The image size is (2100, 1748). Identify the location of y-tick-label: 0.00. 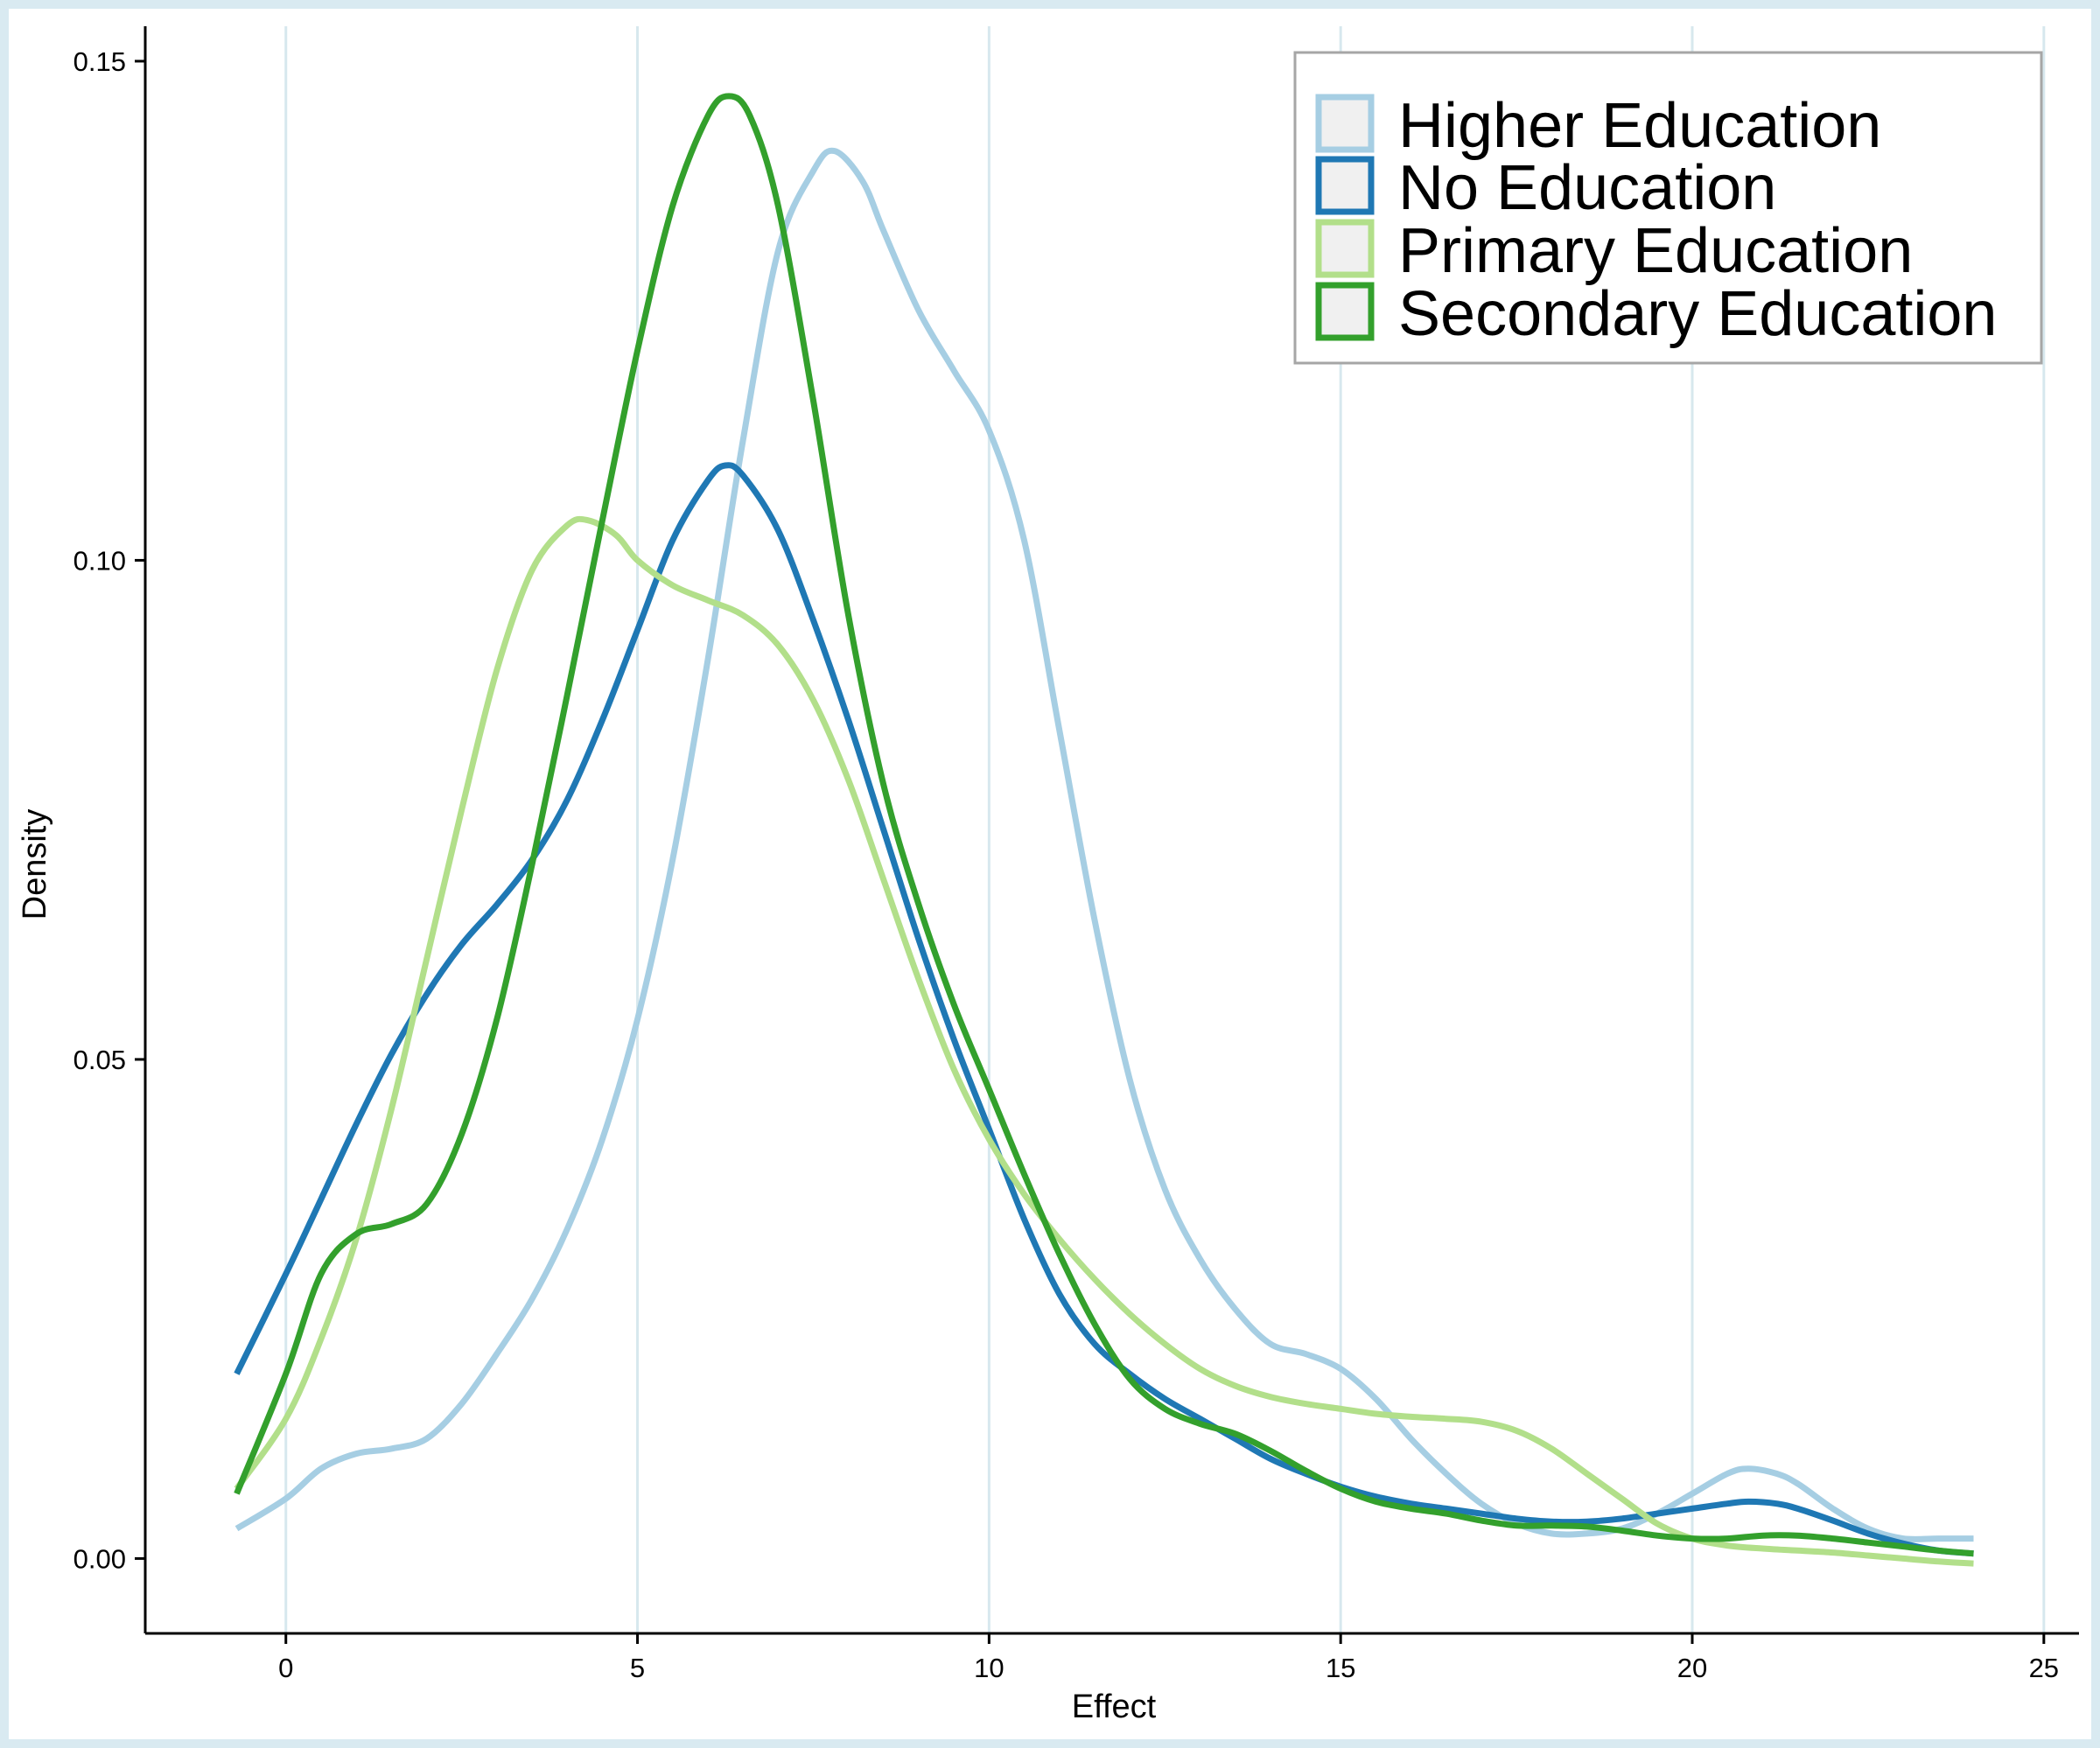
(100, 1559).